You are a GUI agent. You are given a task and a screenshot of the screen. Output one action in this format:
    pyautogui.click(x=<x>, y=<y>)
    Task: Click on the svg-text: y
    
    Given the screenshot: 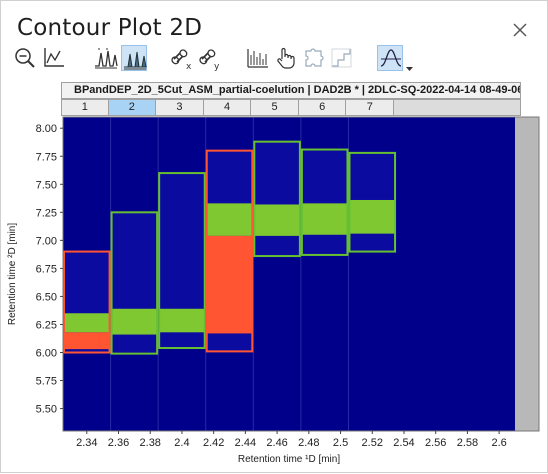 What is the action you would take?
    pyautogui.click(x=217, y=66)
    